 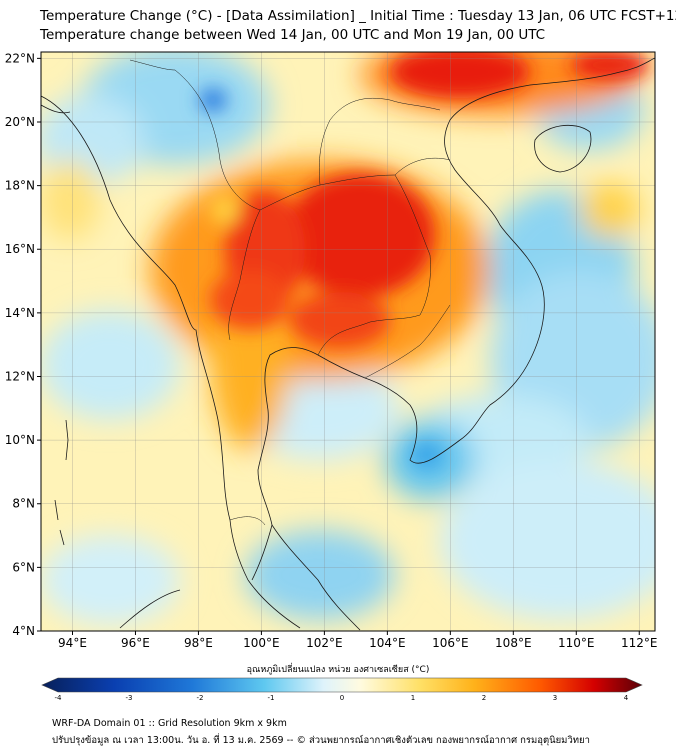 What do you see at coordinates (484, 698) in the screenshot?
I see `colorbar-tick-label: 2` at bounding box center [484, 698].